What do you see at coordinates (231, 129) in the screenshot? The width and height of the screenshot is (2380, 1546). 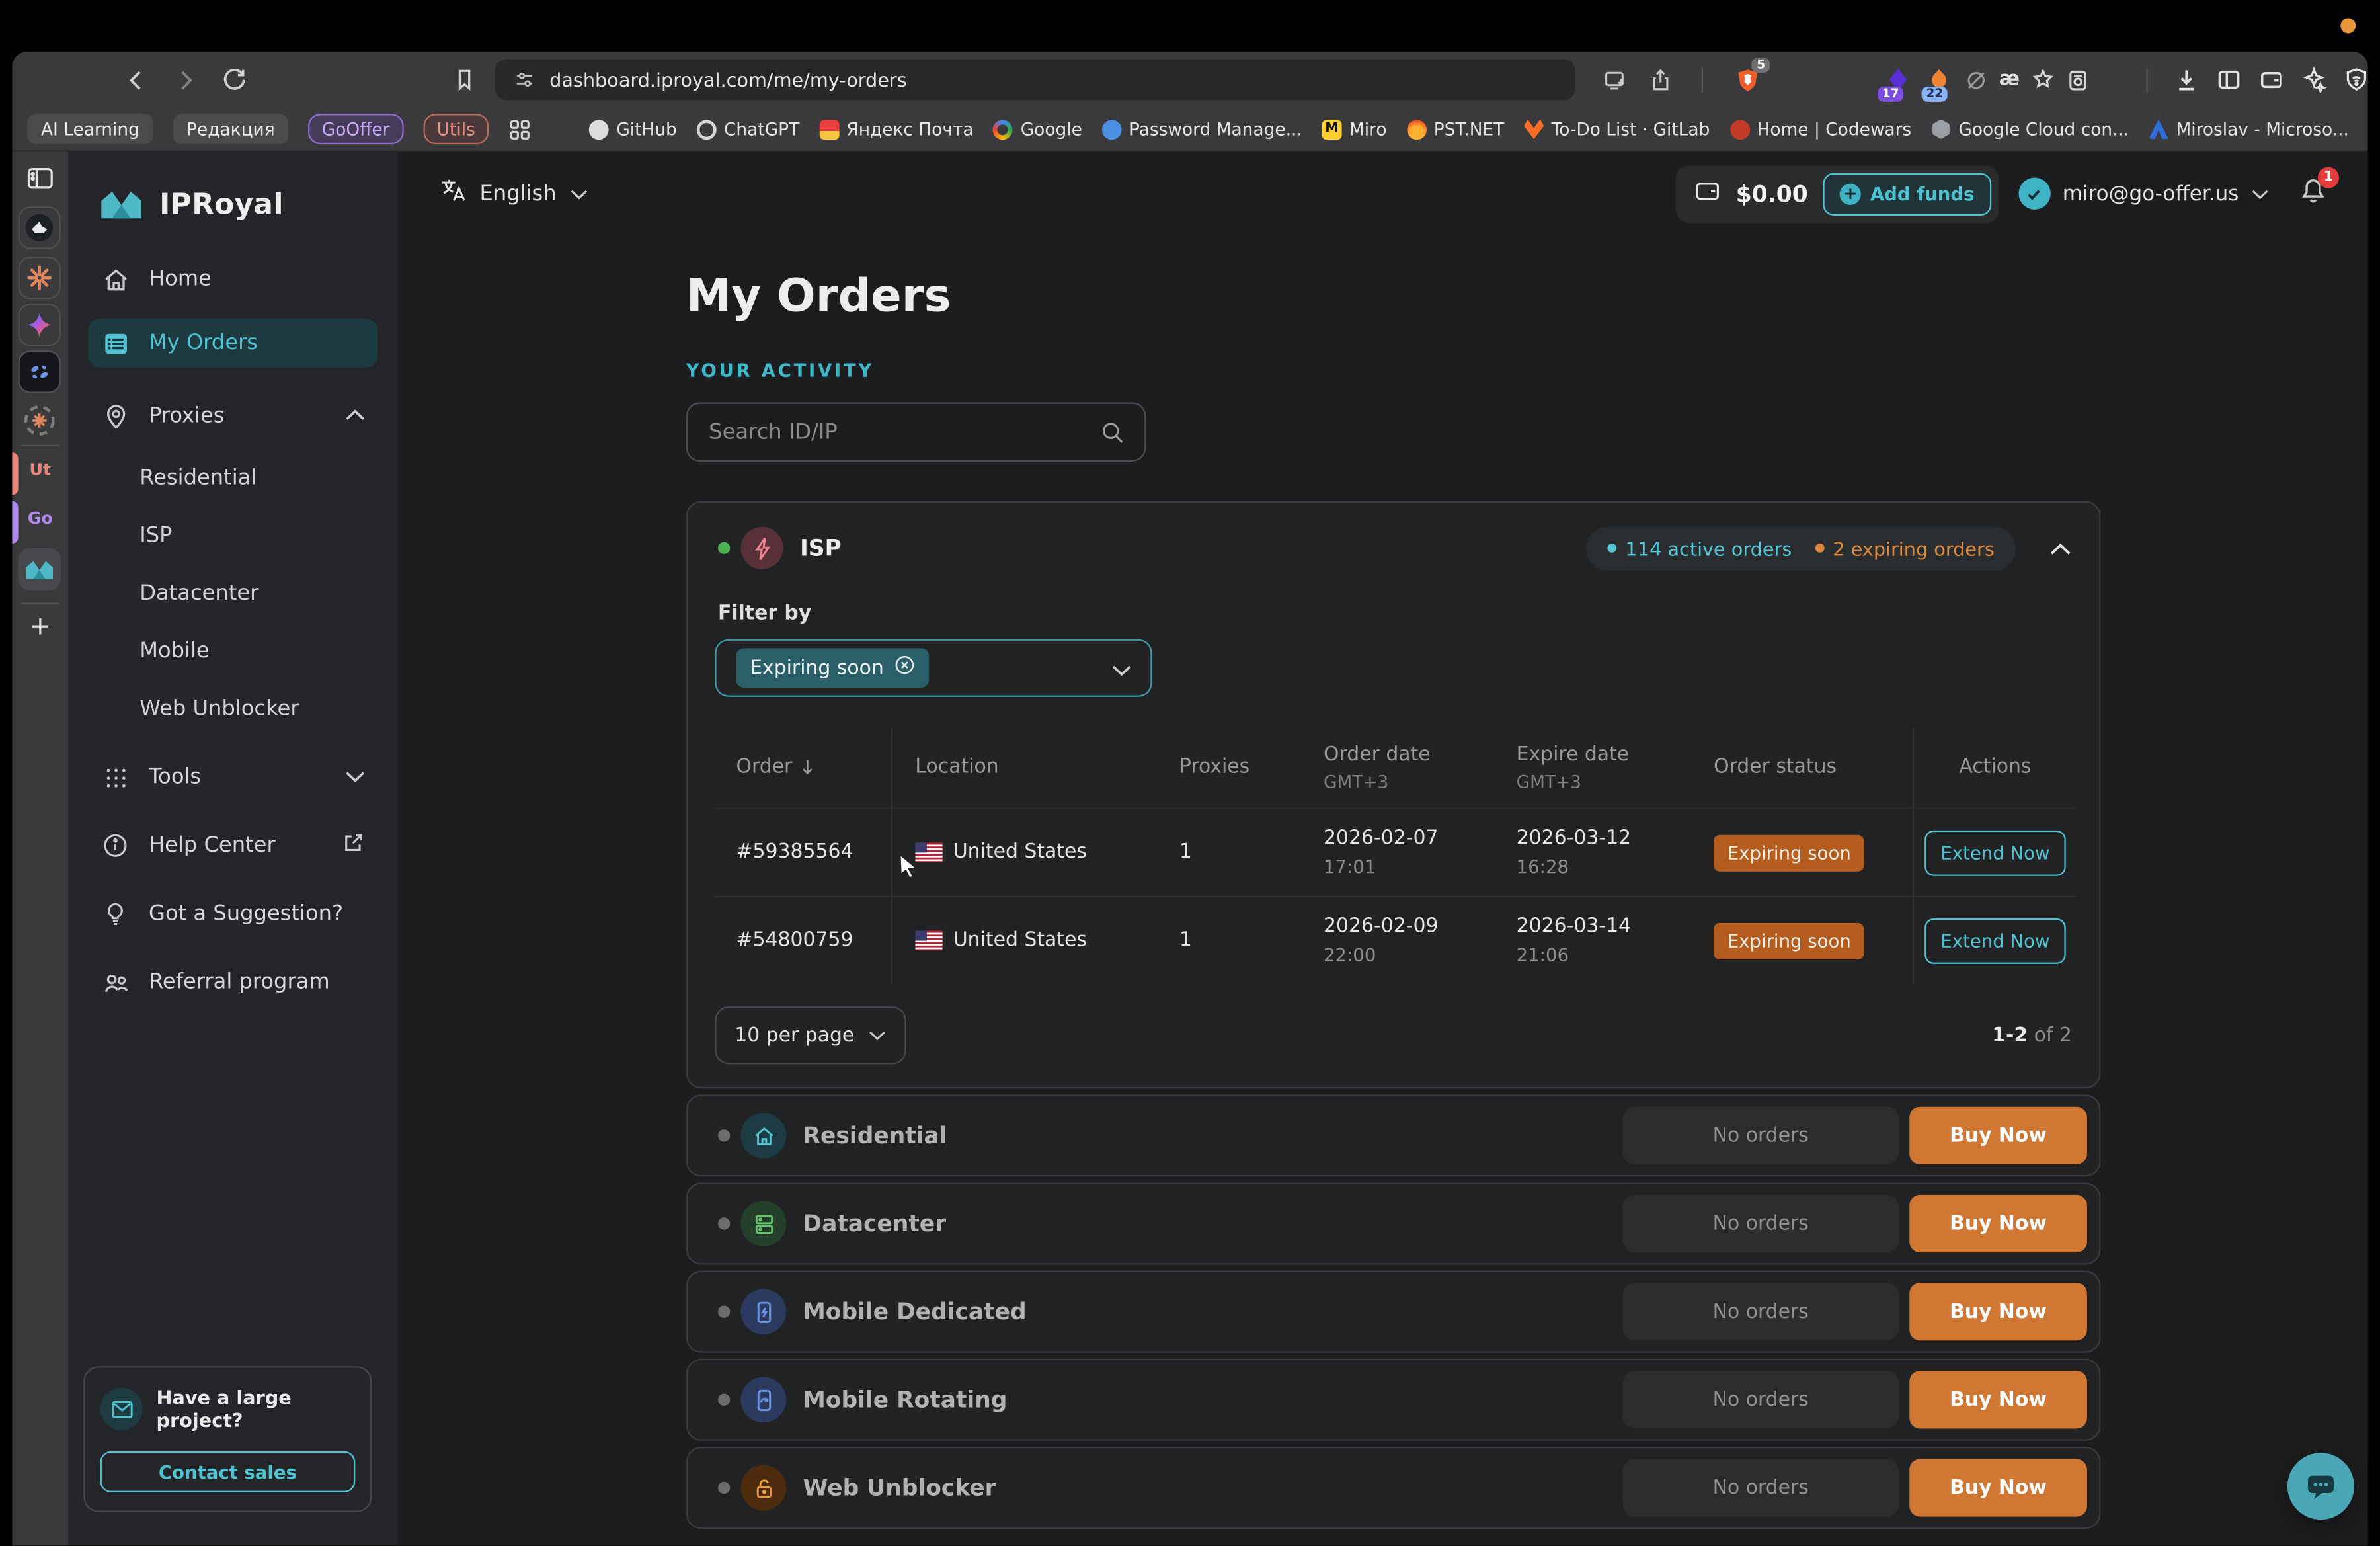 I see `bookmark-folder: Редакция` at bounding box center [231, 129].